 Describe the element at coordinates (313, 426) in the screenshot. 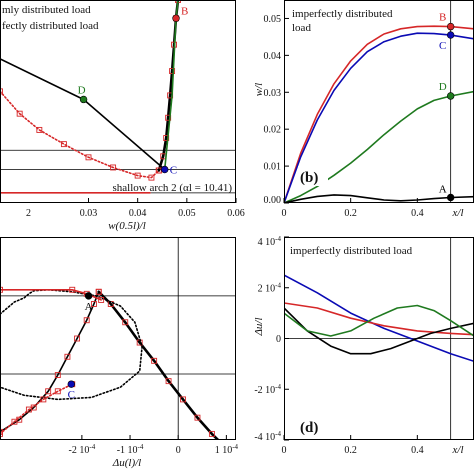

I see `panel-label-bg` at that location.